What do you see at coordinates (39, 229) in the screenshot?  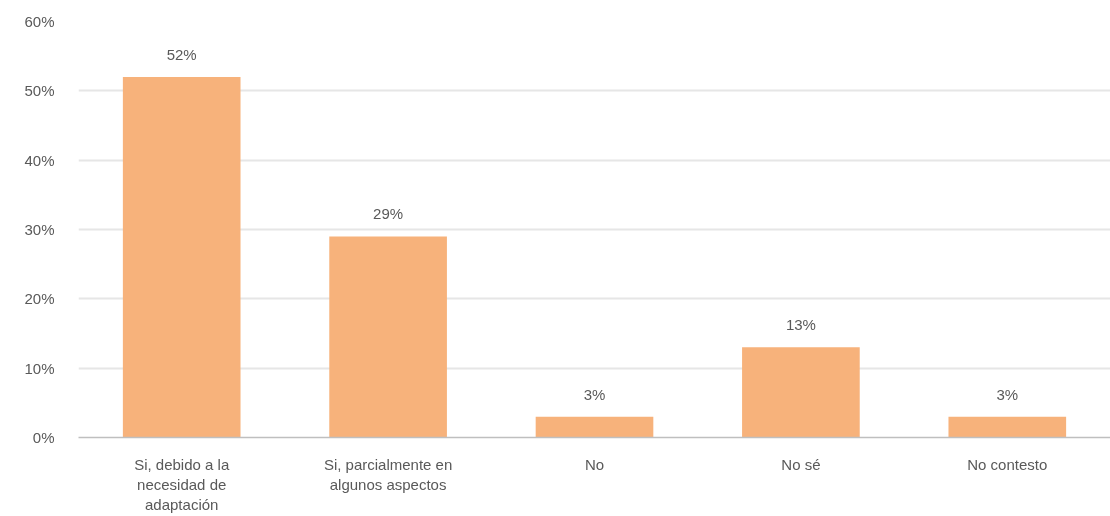 I see `y-tick-label: 30%` at bounding box center [39, 229].